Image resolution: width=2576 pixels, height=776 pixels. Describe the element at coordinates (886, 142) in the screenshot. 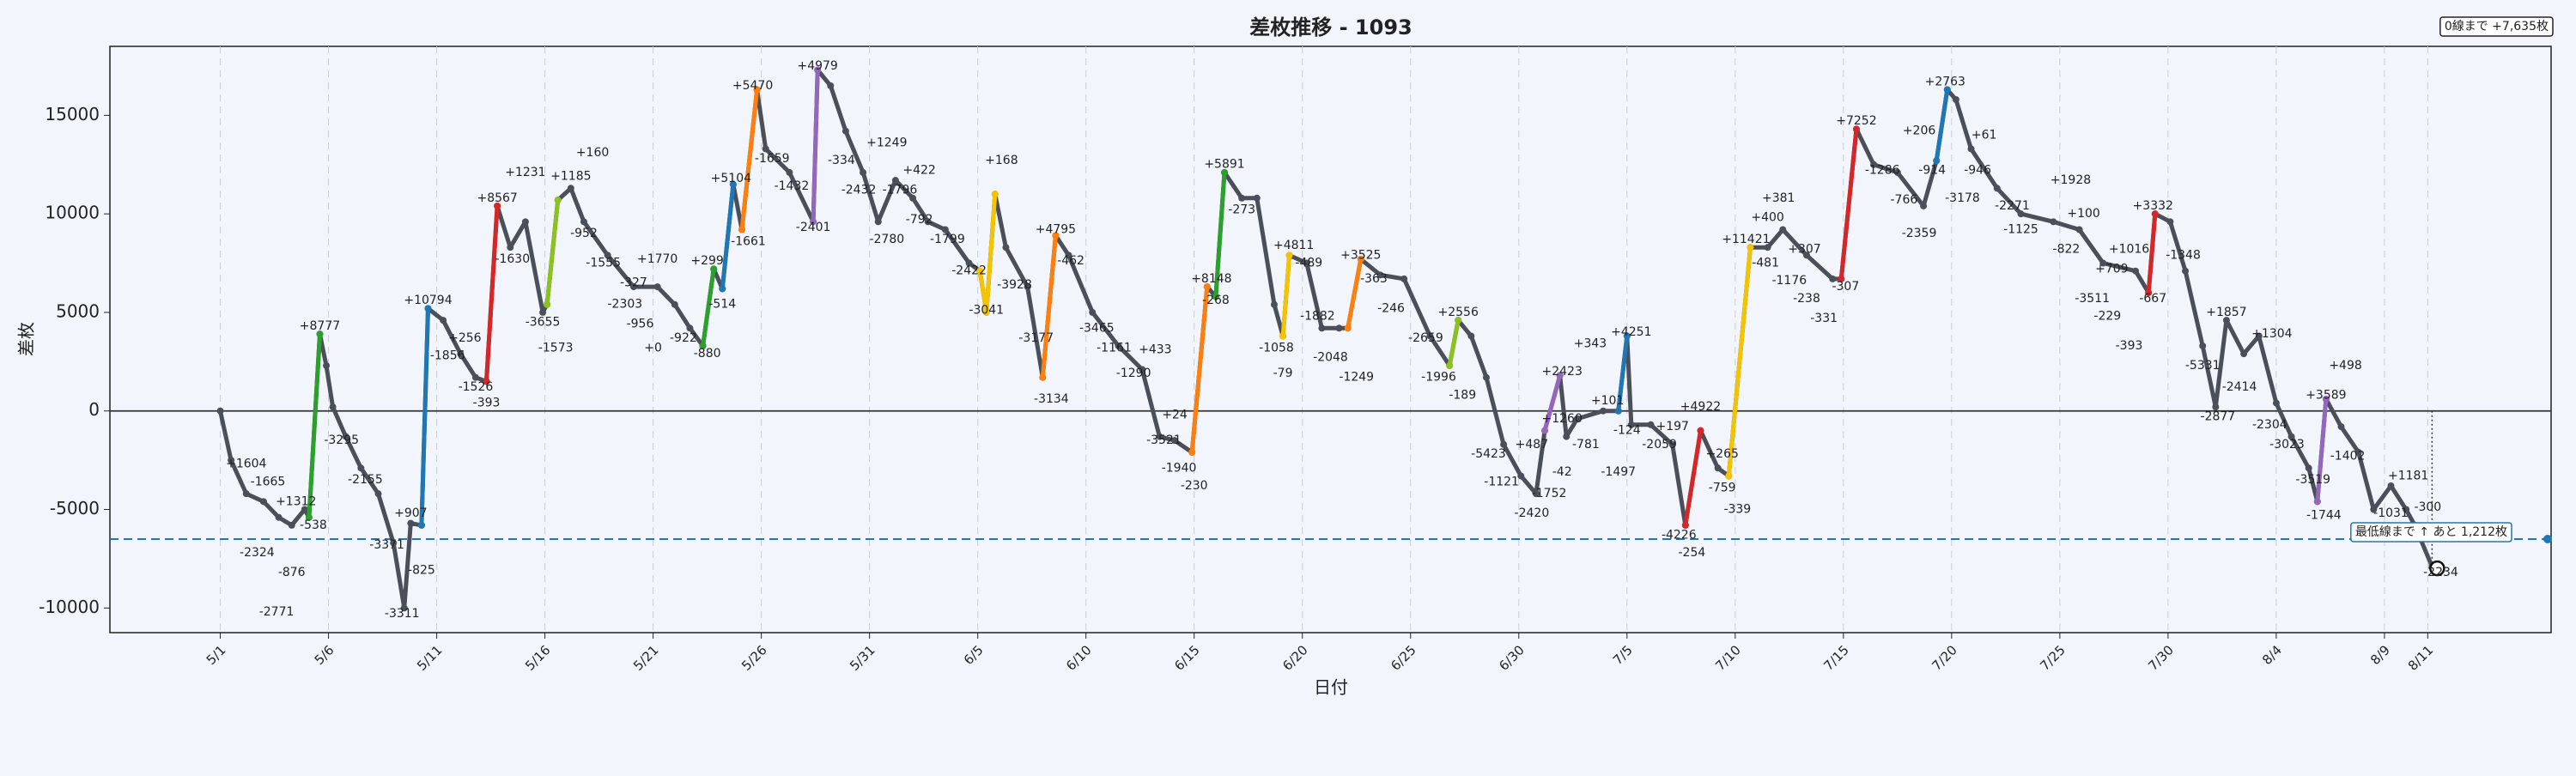

I see `annotation: +1249` at that location.